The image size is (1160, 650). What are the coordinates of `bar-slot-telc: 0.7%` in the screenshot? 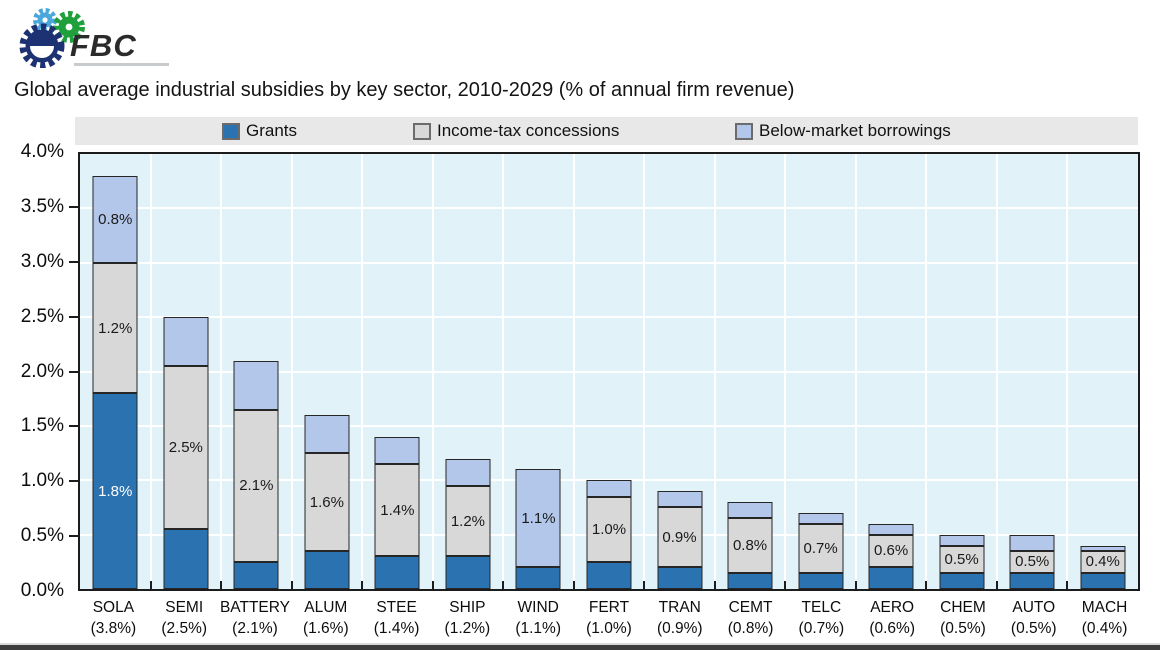 It's located at (820, 371).